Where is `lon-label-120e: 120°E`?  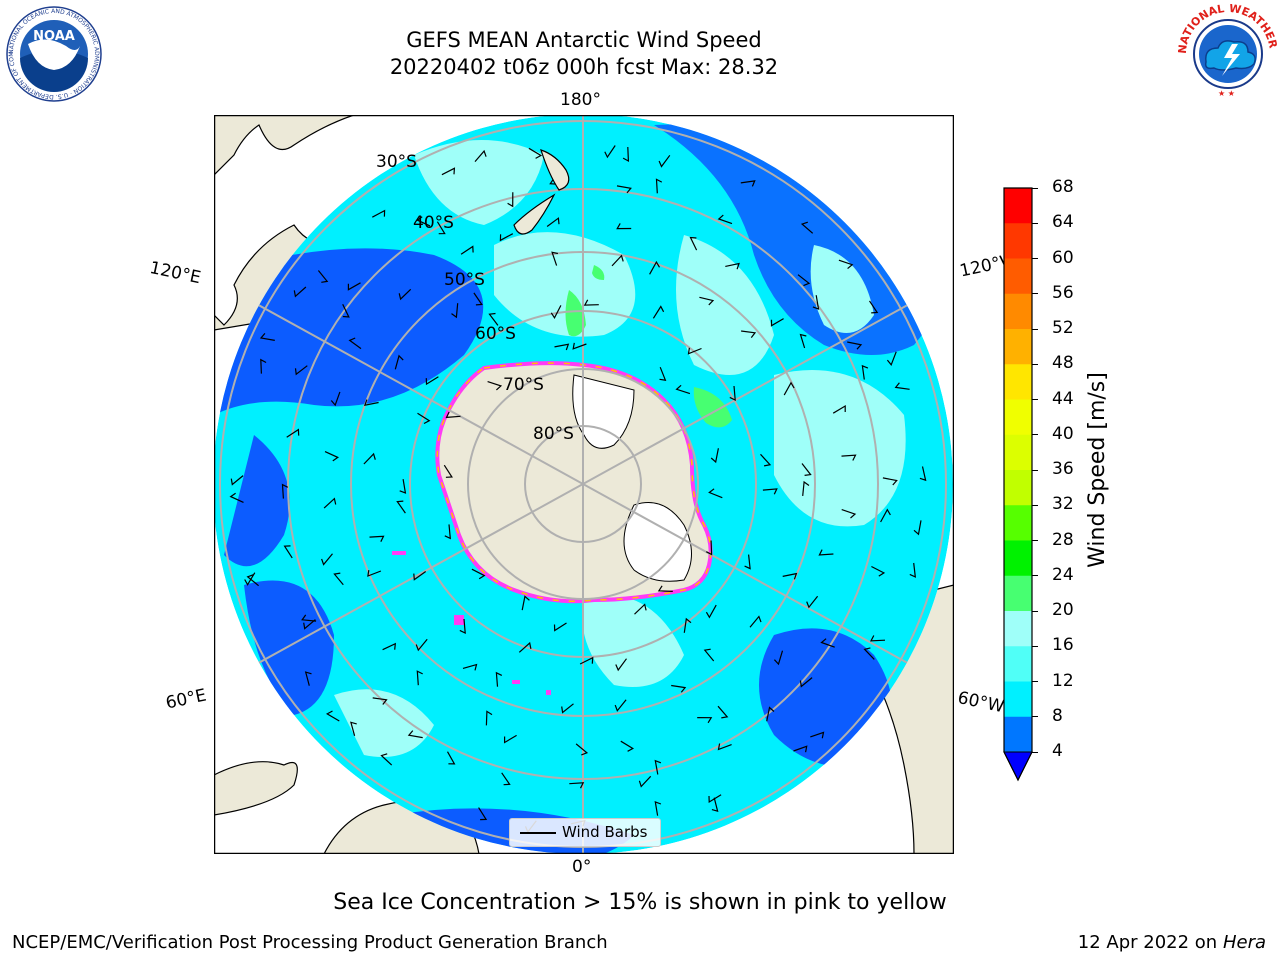
lon-label-120e: 120°E is located at coordinates (175, 273).